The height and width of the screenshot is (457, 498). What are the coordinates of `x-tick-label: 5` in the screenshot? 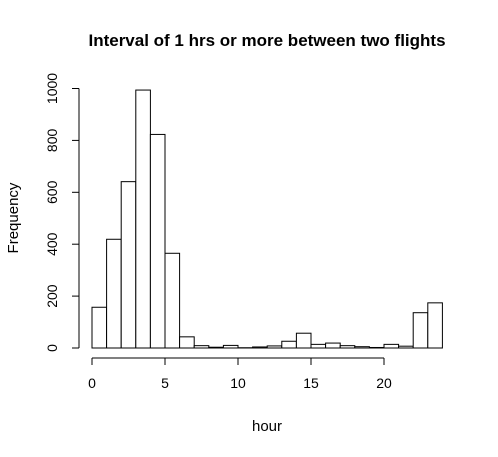 It's located at (165, 383).